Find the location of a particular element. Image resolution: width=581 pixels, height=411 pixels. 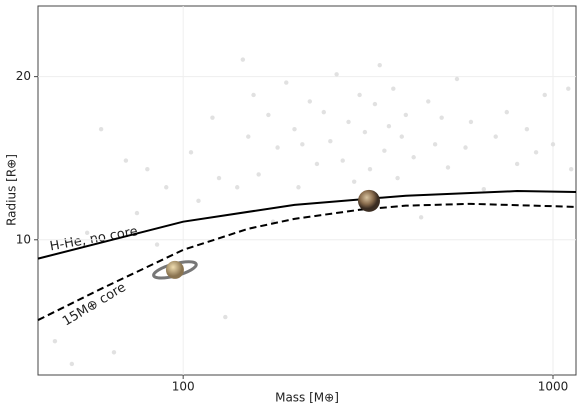

y-tick-label: 20 is located at coordinates (23, 76).